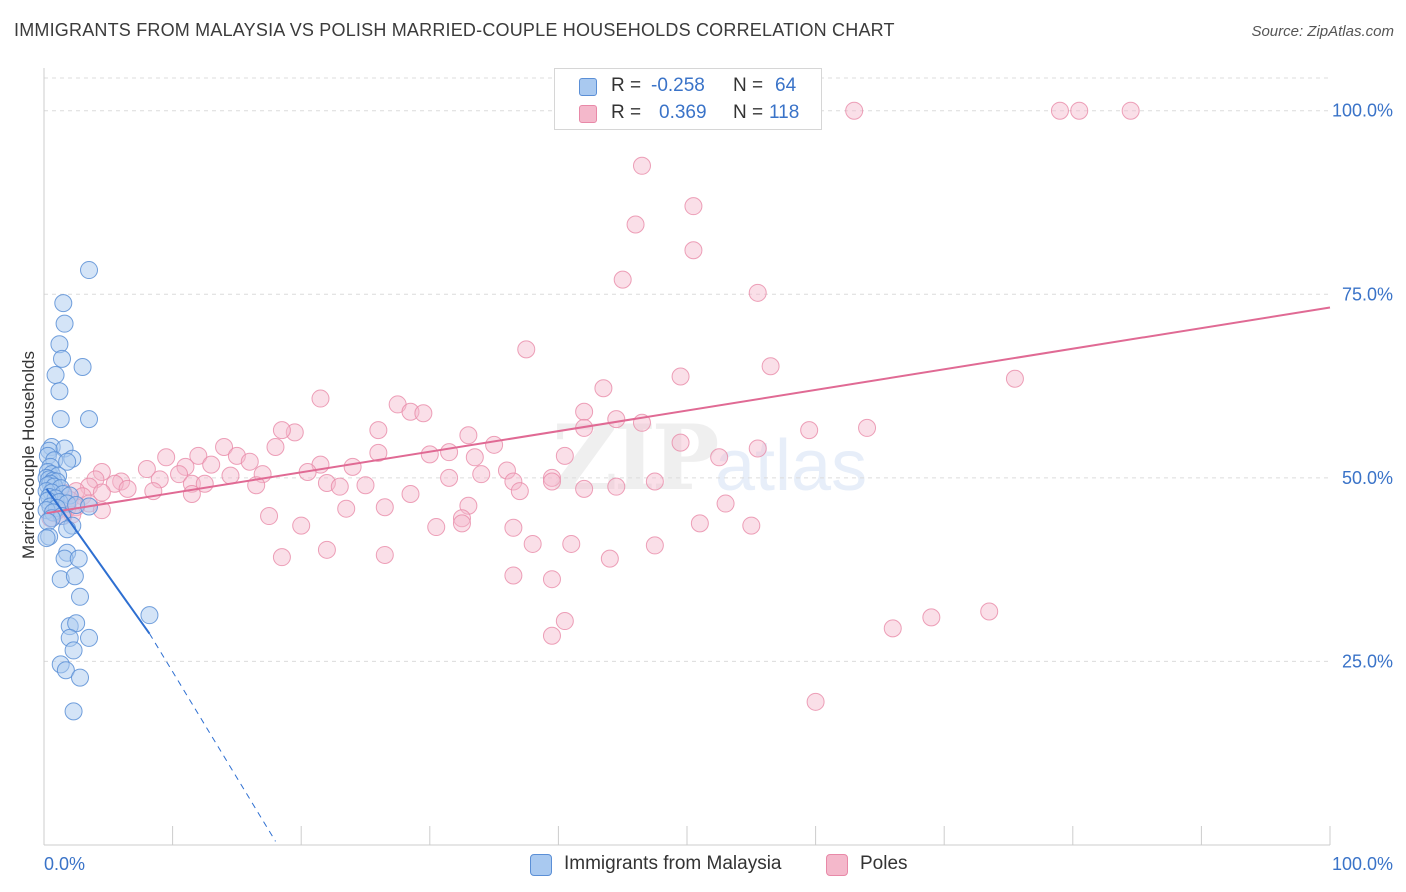 The image size is (1406, 892). Describe the element at coordinates (1362, 864) in the screenshot. I see `x-tick-label-max: 100.0%` at that location.